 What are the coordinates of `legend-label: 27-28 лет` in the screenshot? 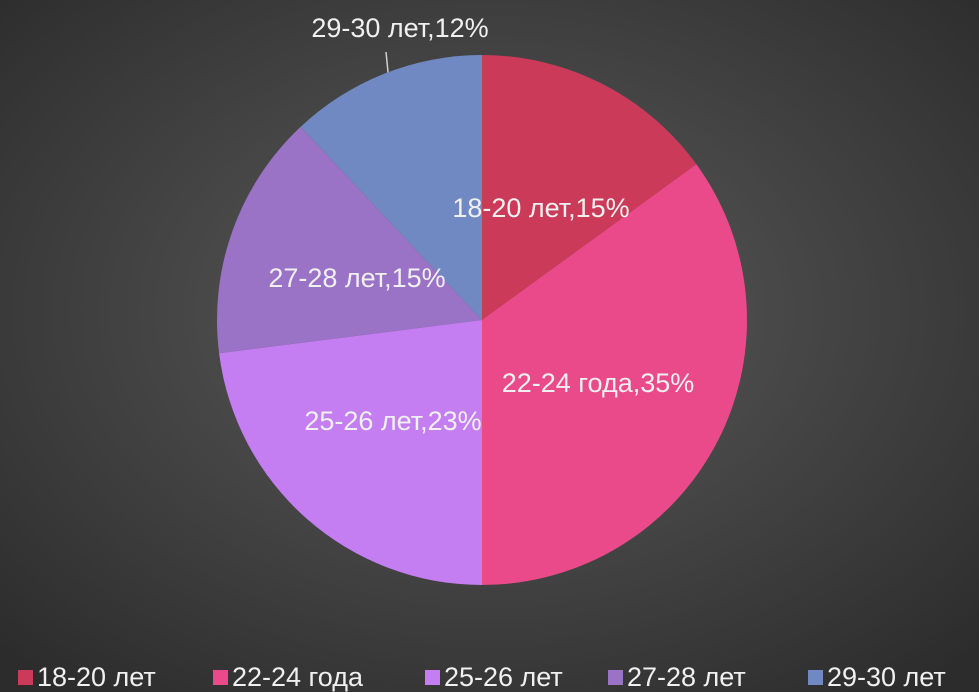 It's located at (686, 677).